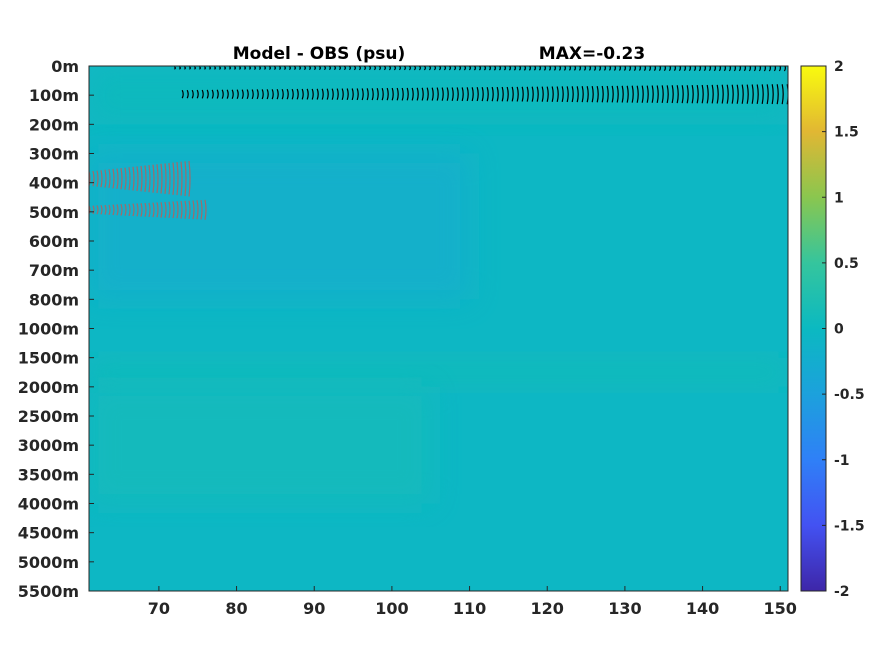  What do you see at coordinates (469, 608) in the screenshot?
I see `x-tick-label: 110` at bounding box center [469, 608].